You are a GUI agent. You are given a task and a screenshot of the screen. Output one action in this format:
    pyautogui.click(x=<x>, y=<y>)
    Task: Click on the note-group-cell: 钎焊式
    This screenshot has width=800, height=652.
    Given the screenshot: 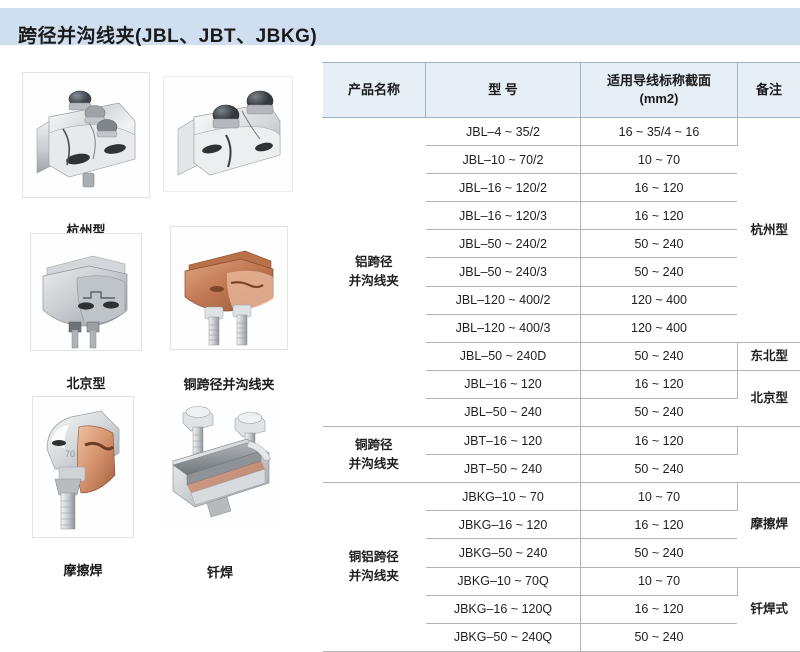 What is the action you would take?
    pyautogui.click(x=769, y=609)
    